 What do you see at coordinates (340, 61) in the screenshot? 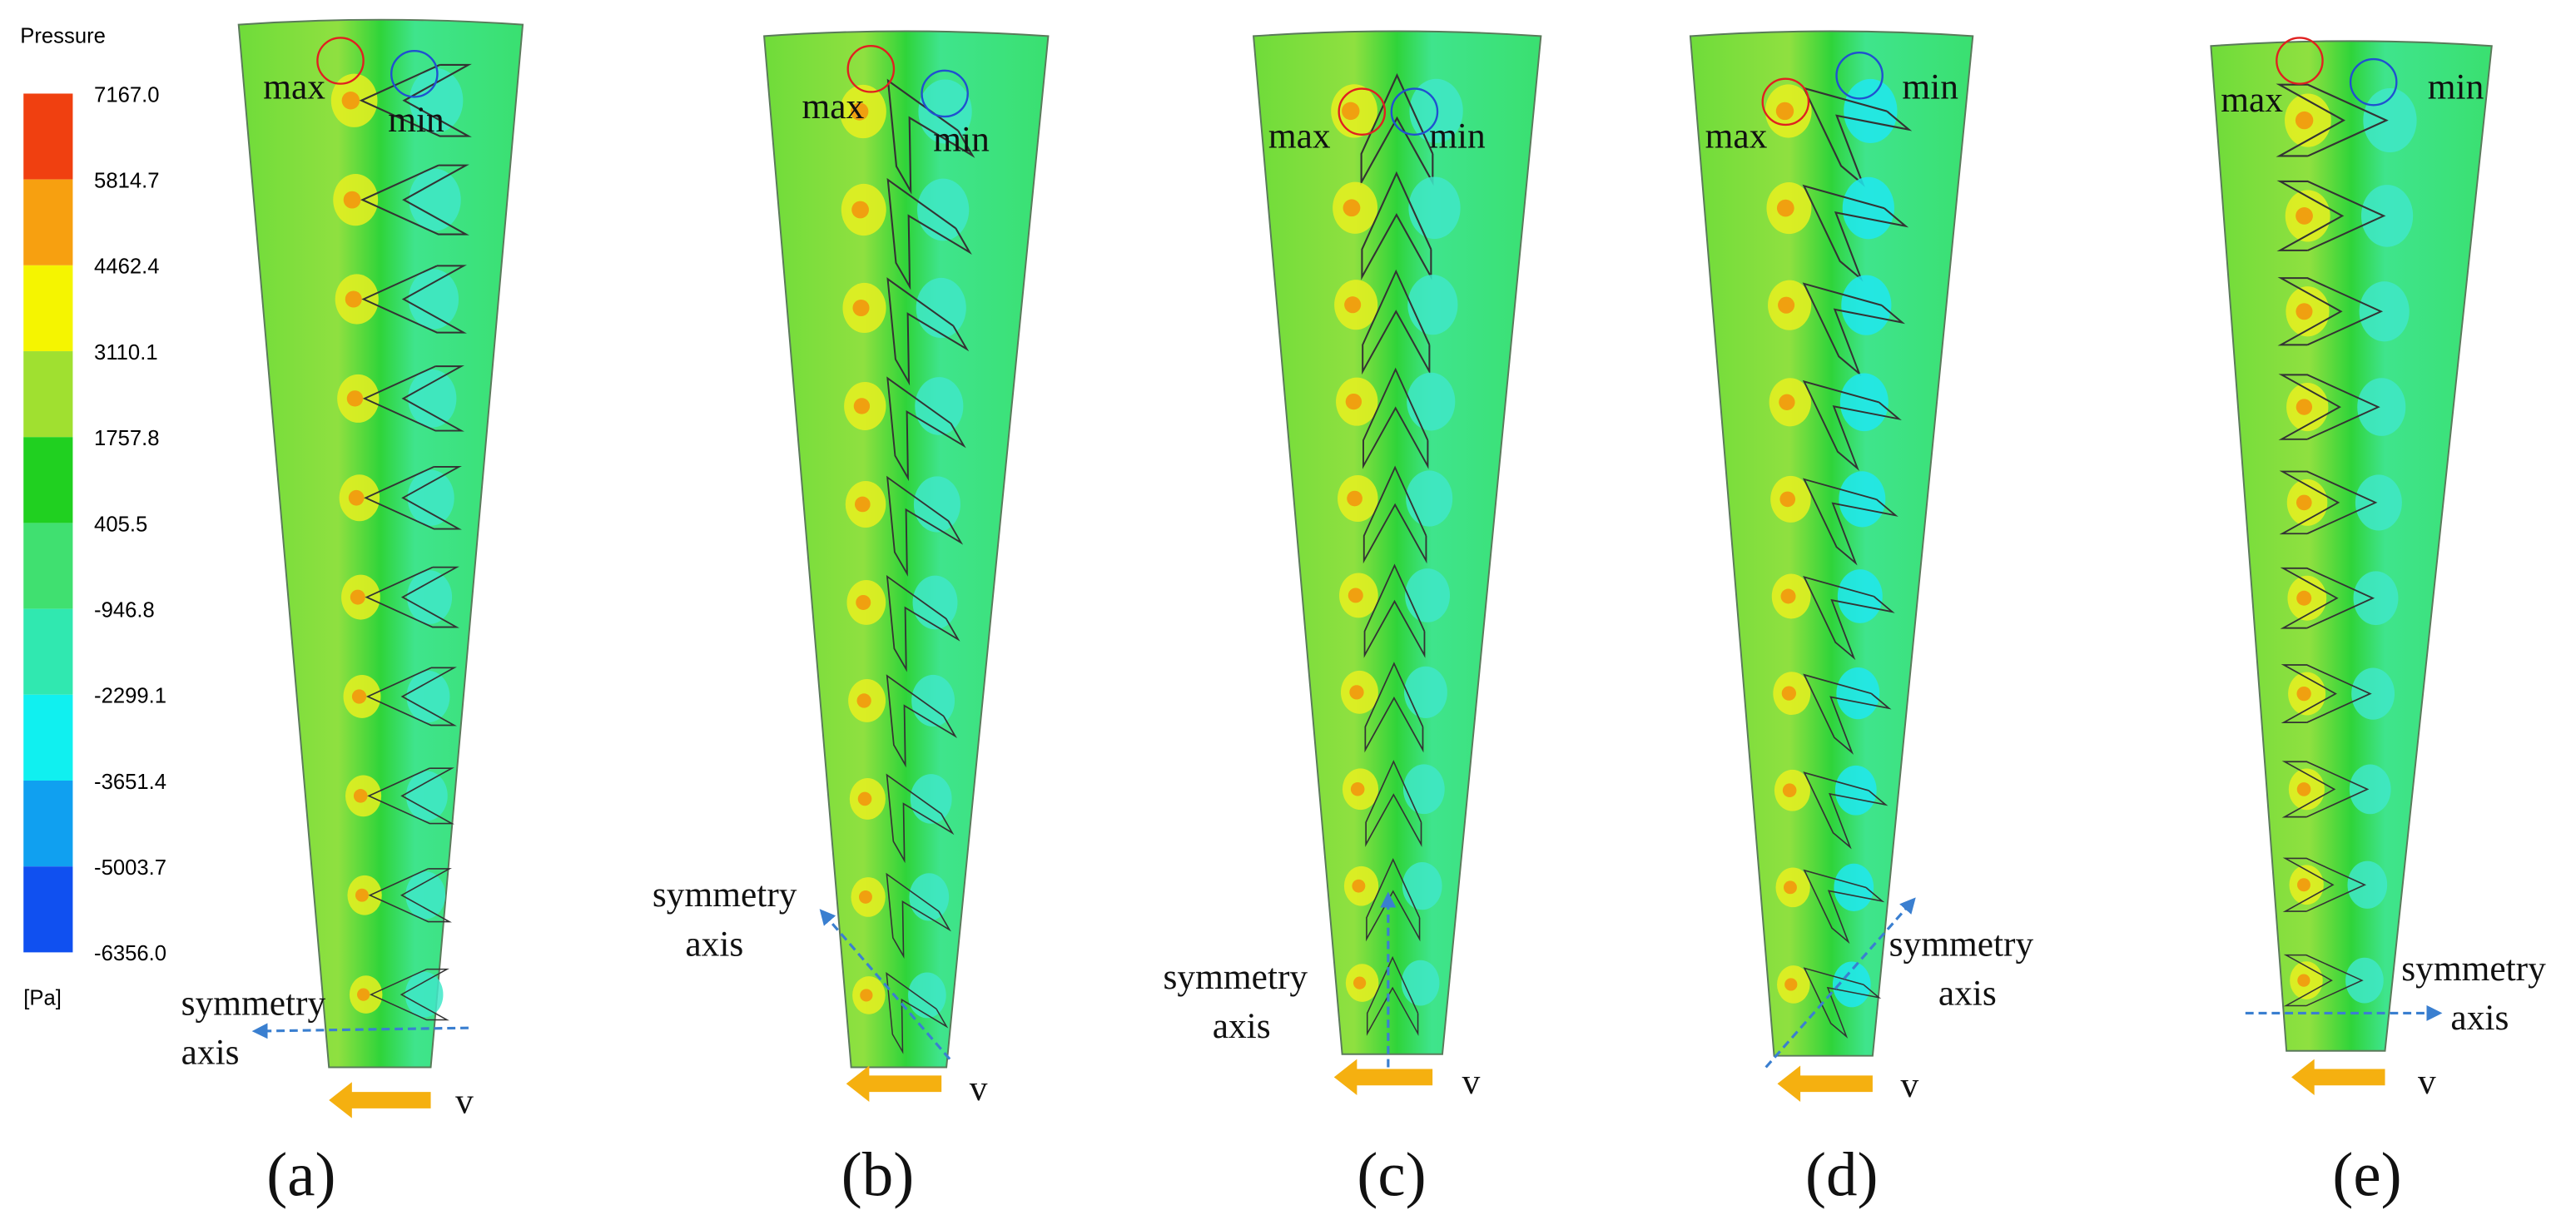
I see `max-marker` at bounding box center [340, 61].